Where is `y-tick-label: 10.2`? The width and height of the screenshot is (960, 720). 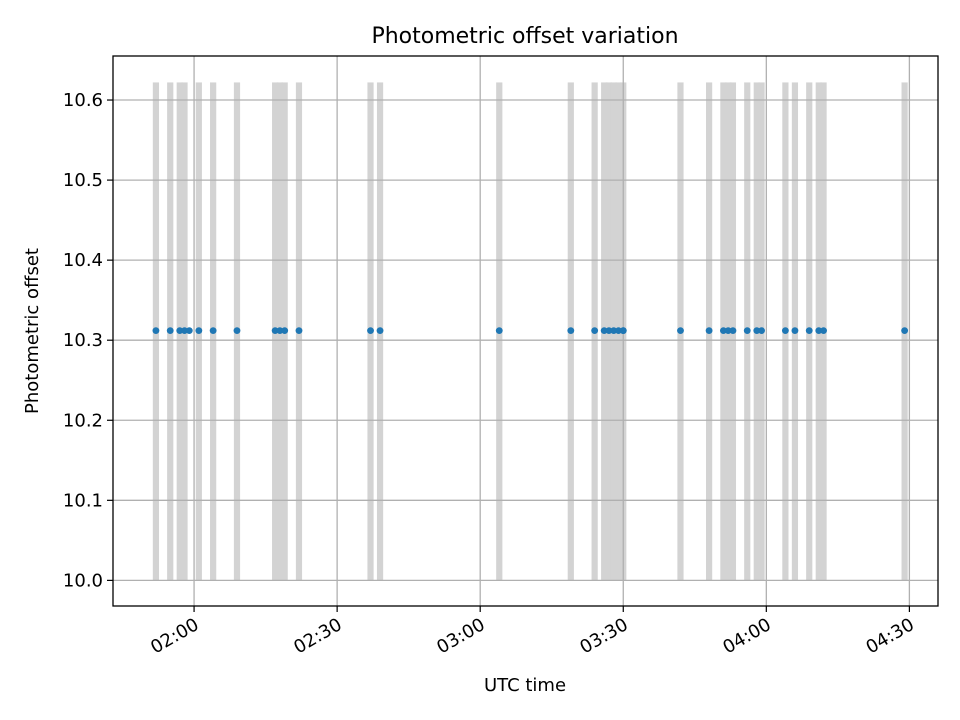
y-tick-label: 10.2 is located at coordinates (83, 420).